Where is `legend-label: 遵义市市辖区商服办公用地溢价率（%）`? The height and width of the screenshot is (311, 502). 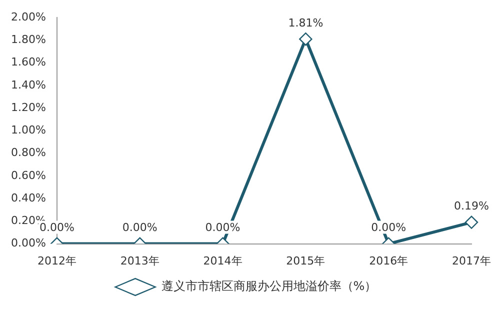 legend-label: 遵义市市辖区商服办公用地溢价率（%） is located at coordinates (269, 286).